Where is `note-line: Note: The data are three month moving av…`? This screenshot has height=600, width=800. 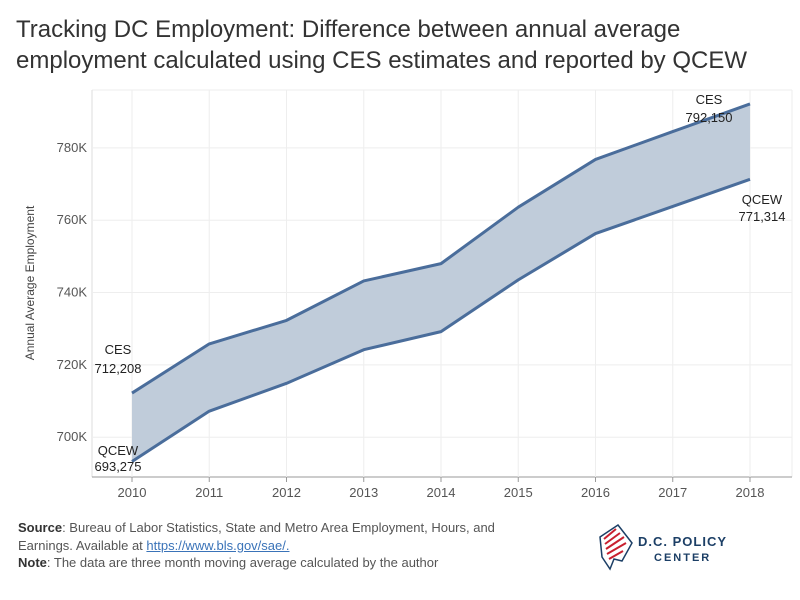 note-line: Note: The data are three month moving av… is located at coordinates (268, 563).